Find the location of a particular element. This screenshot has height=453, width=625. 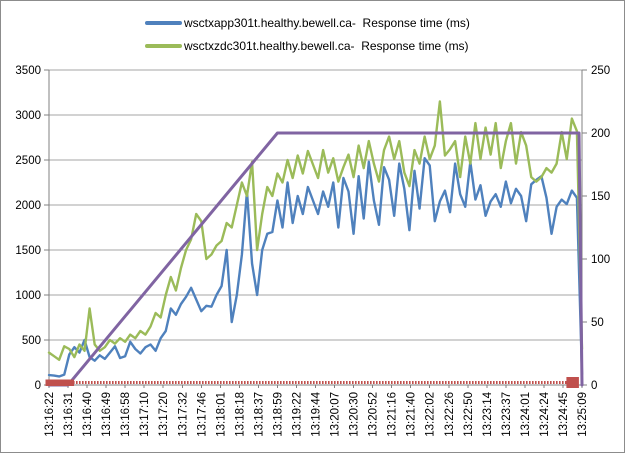

x-tick-label: 13:18:18 is located at coordinates (240, 414).